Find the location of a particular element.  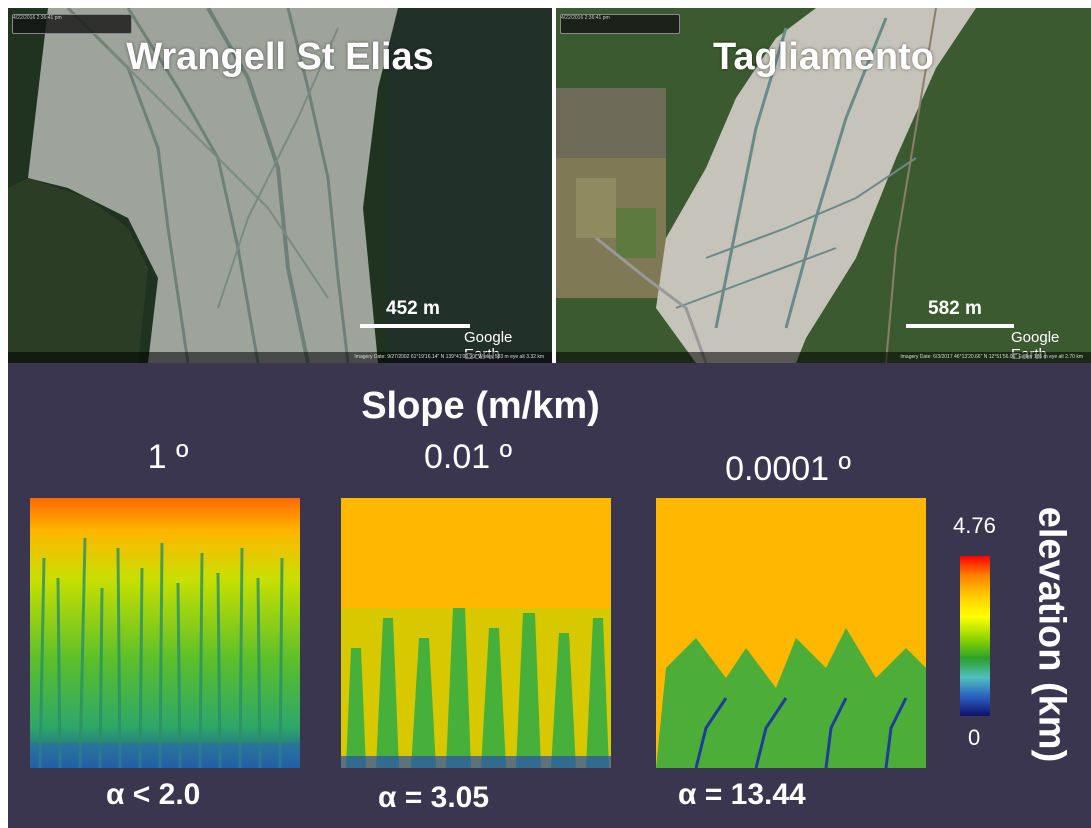

angle-label: 0.0001 º is located at coordinates (788, 469).